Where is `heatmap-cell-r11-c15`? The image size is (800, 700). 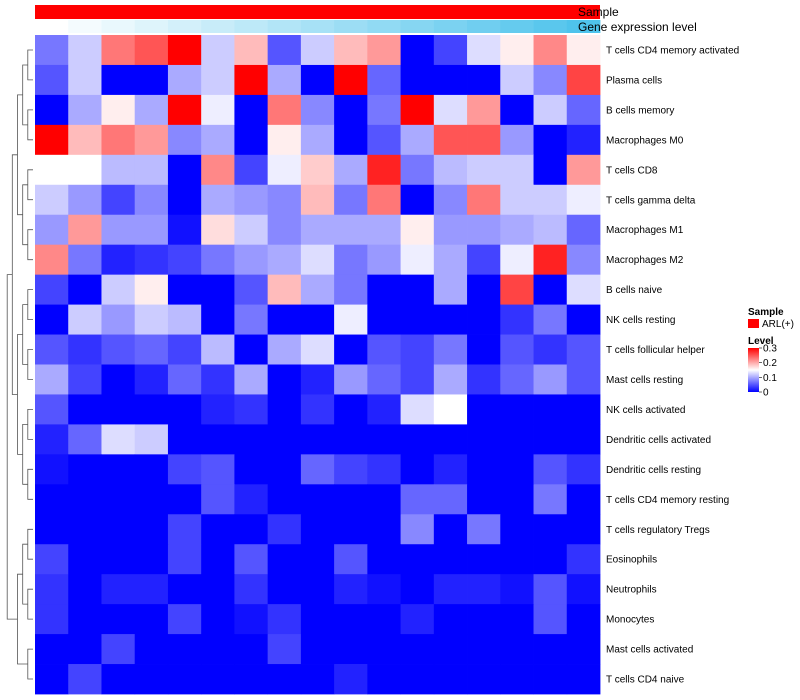 heatmap-cell-r11-c15 is located at coordinates (550, 379).